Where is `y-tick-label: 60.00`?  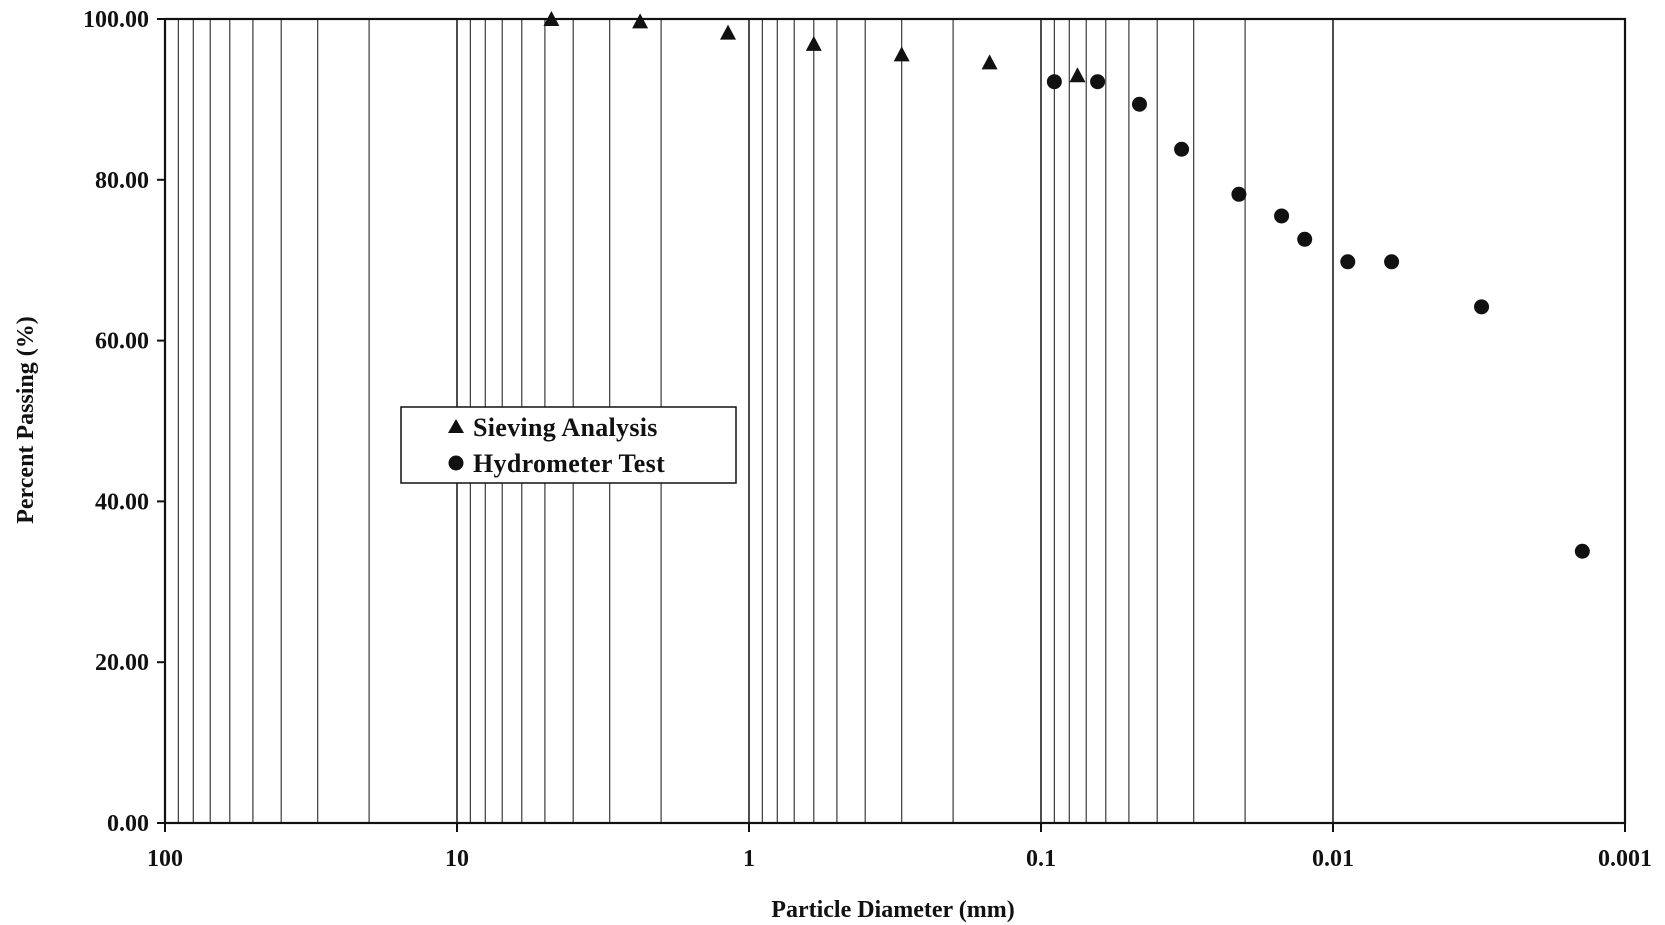 y-tick-label: 60.00 is located at coordinates (122, 342).